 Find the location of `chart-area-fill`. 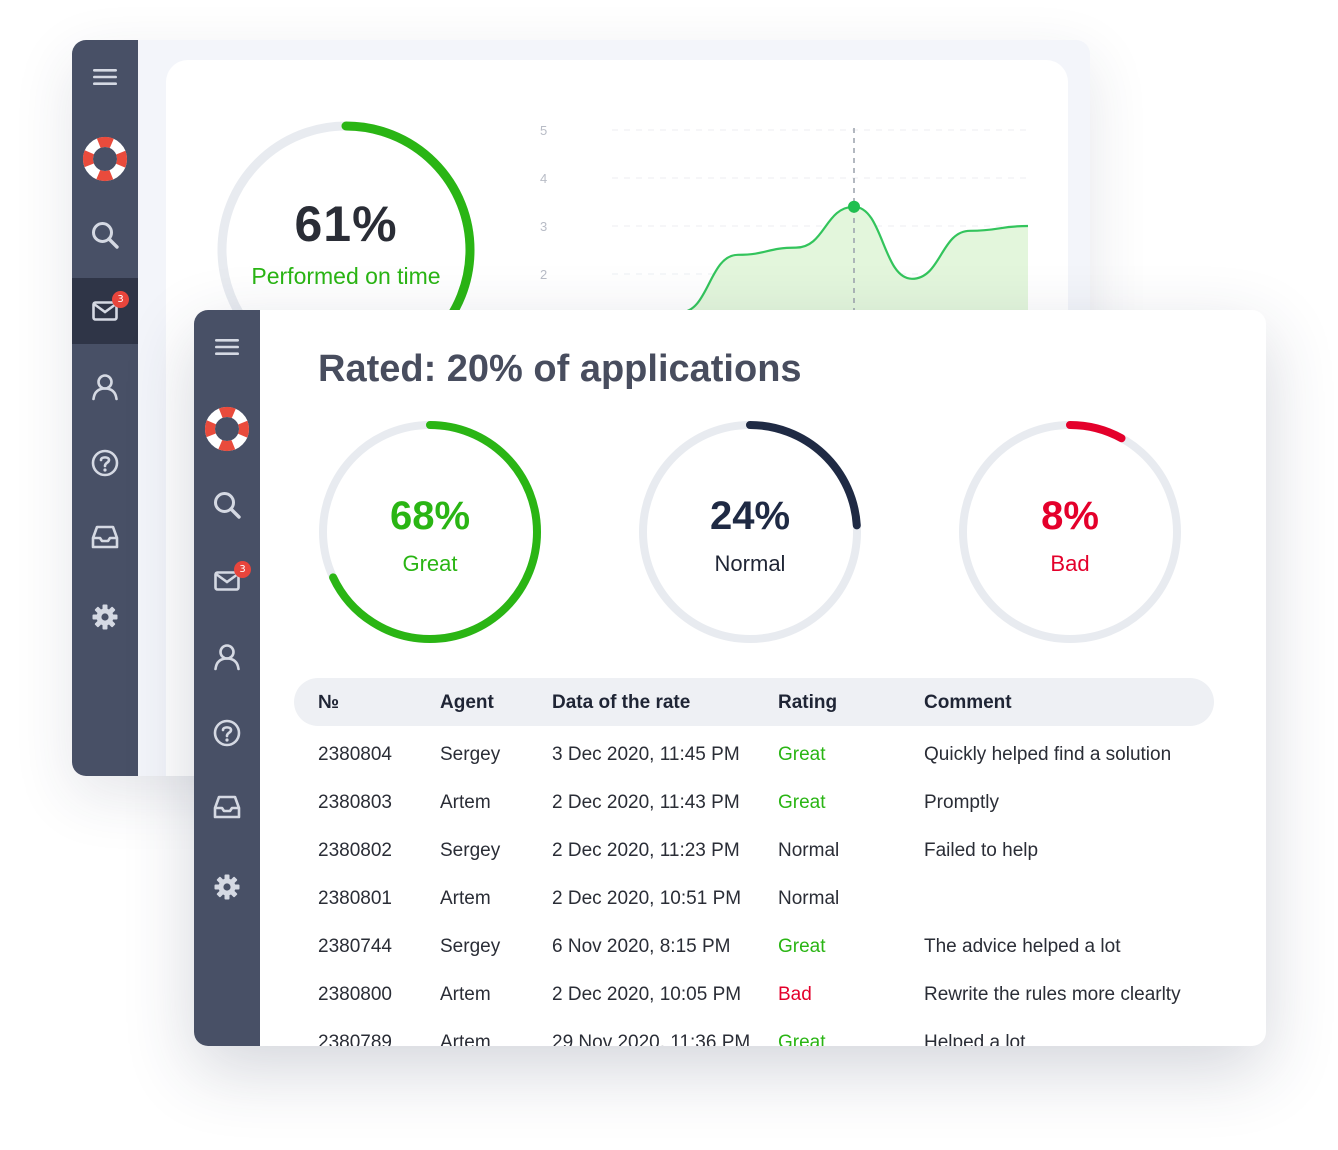

chart-area-fill is located at coordinates (825, 273).